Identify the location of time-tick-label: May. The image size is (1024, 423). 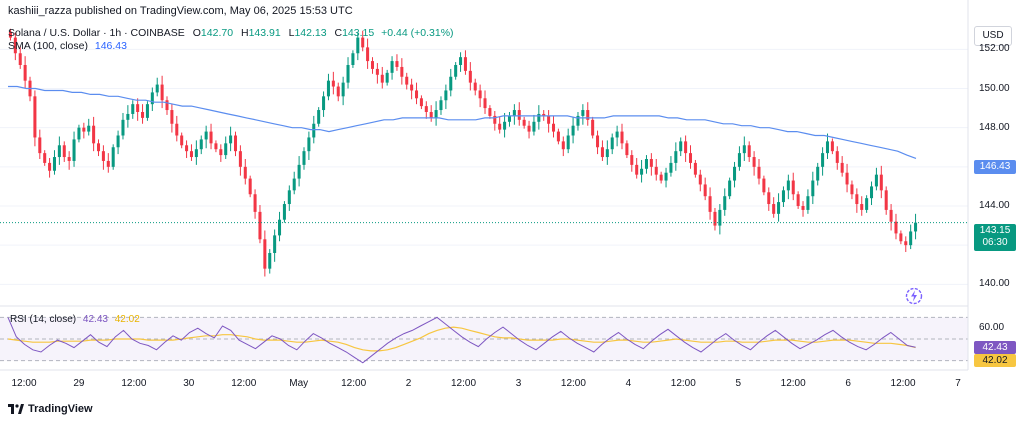
(299, 383).